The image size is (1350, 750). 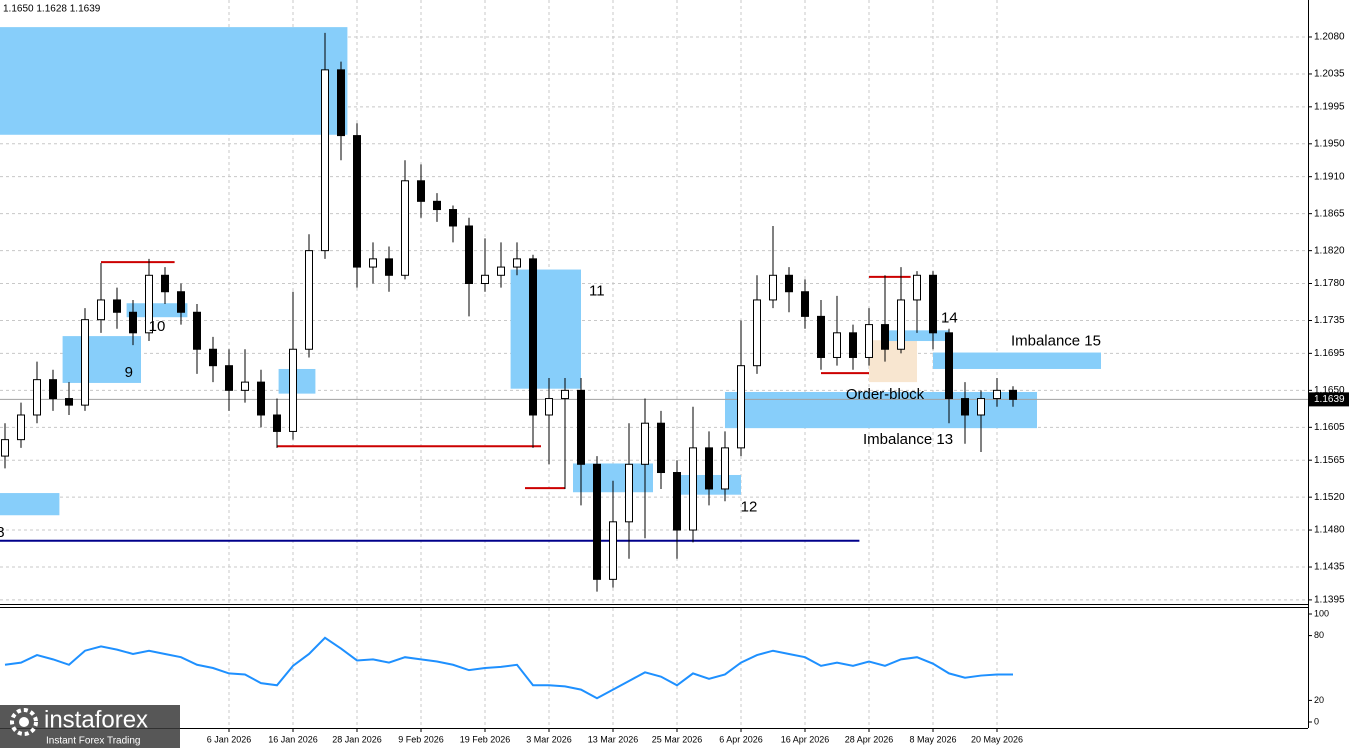 I want to click on x-tick-label: 13 Mar 2026, so click(x=613, y=739).